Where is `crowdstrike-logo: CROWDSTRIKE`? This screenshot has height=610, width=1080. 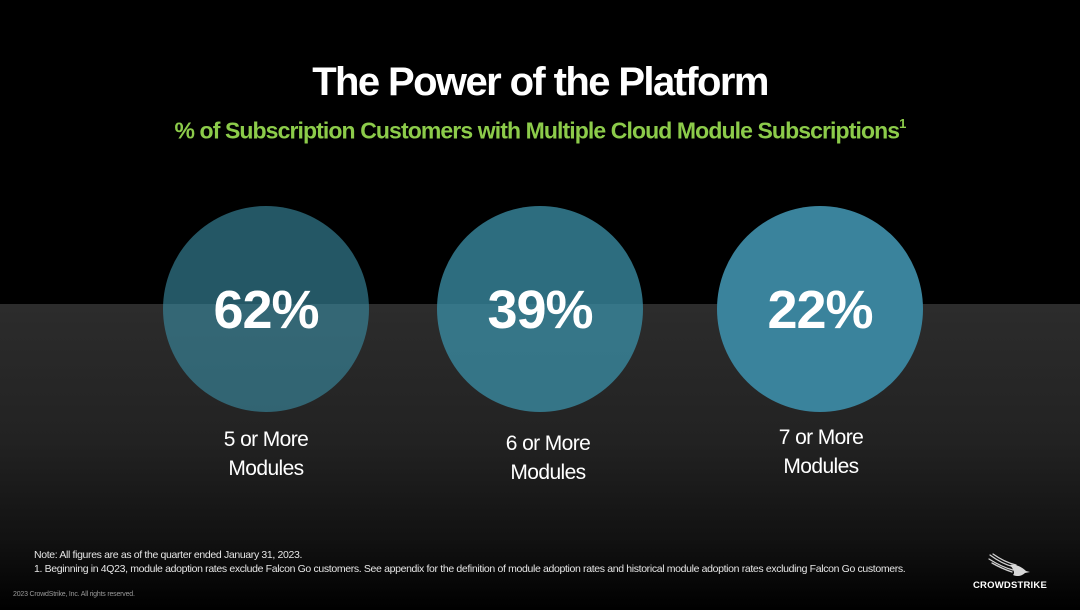 crowdstrike-logo: CROWDSTRIKE is located at coordinates (1010, 573).